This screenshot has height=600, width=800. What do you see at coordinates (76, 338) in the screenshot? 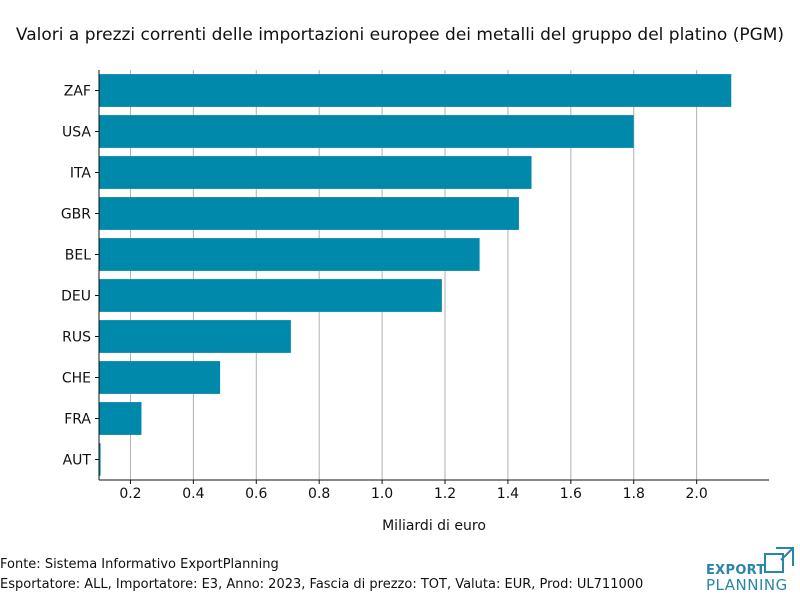
I see `y-tick-label-rus: RUS` at bounding box center [76, 338].